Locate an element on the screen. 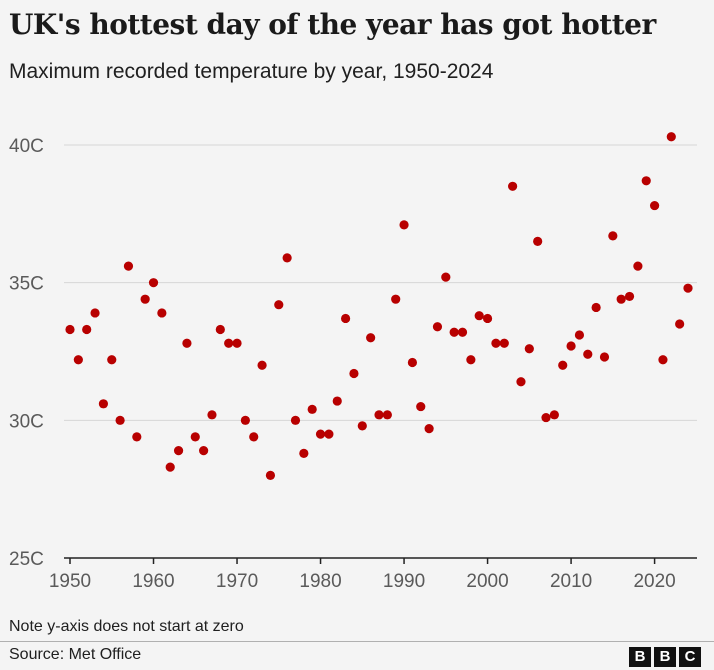  y-tick-label: 40C is located at coordinates (26, 146).